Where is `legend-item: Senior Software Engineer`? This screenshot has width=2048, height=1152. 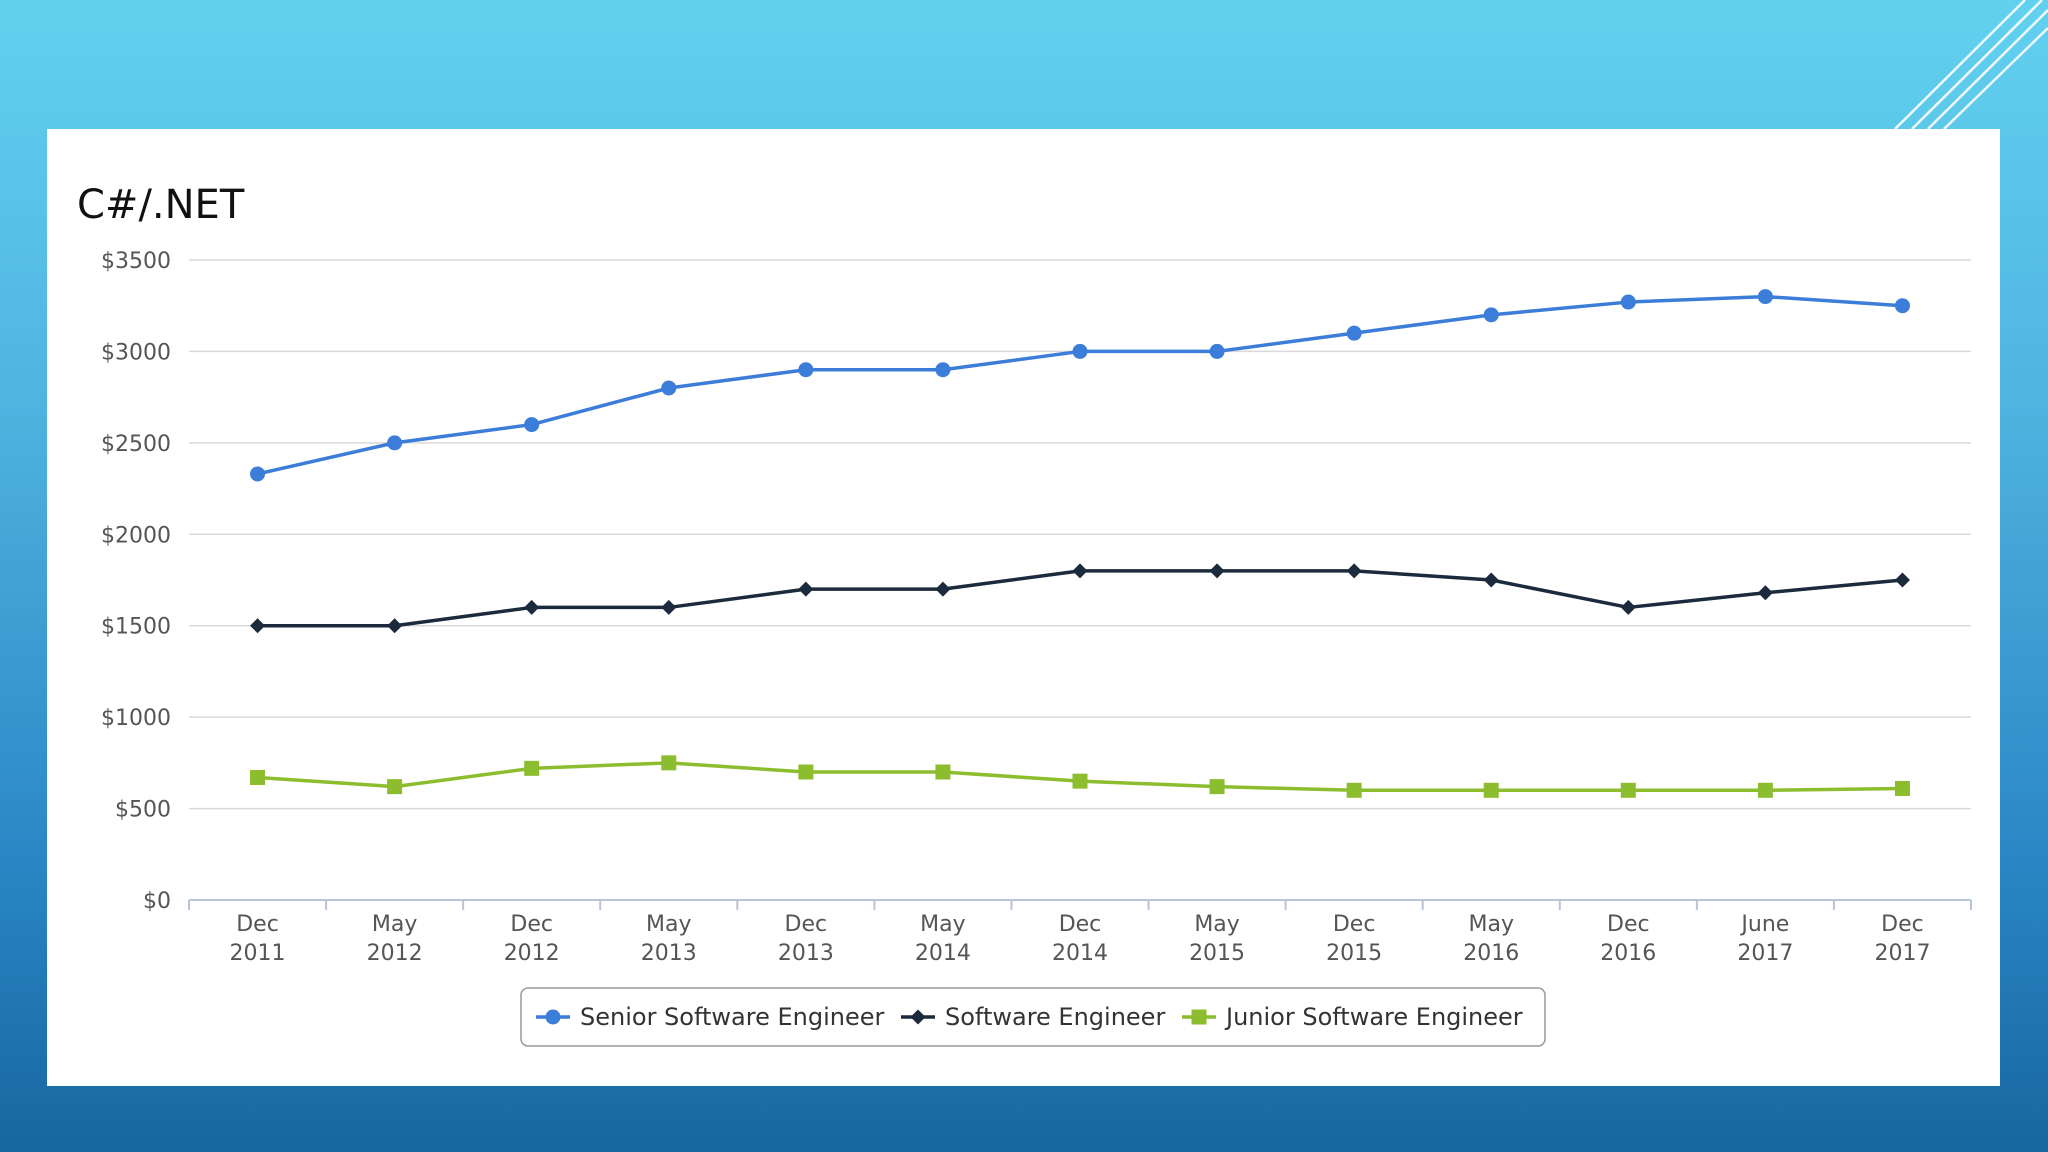 legend-item: Senior Software Engineer is located at coordinates (710, 1017).